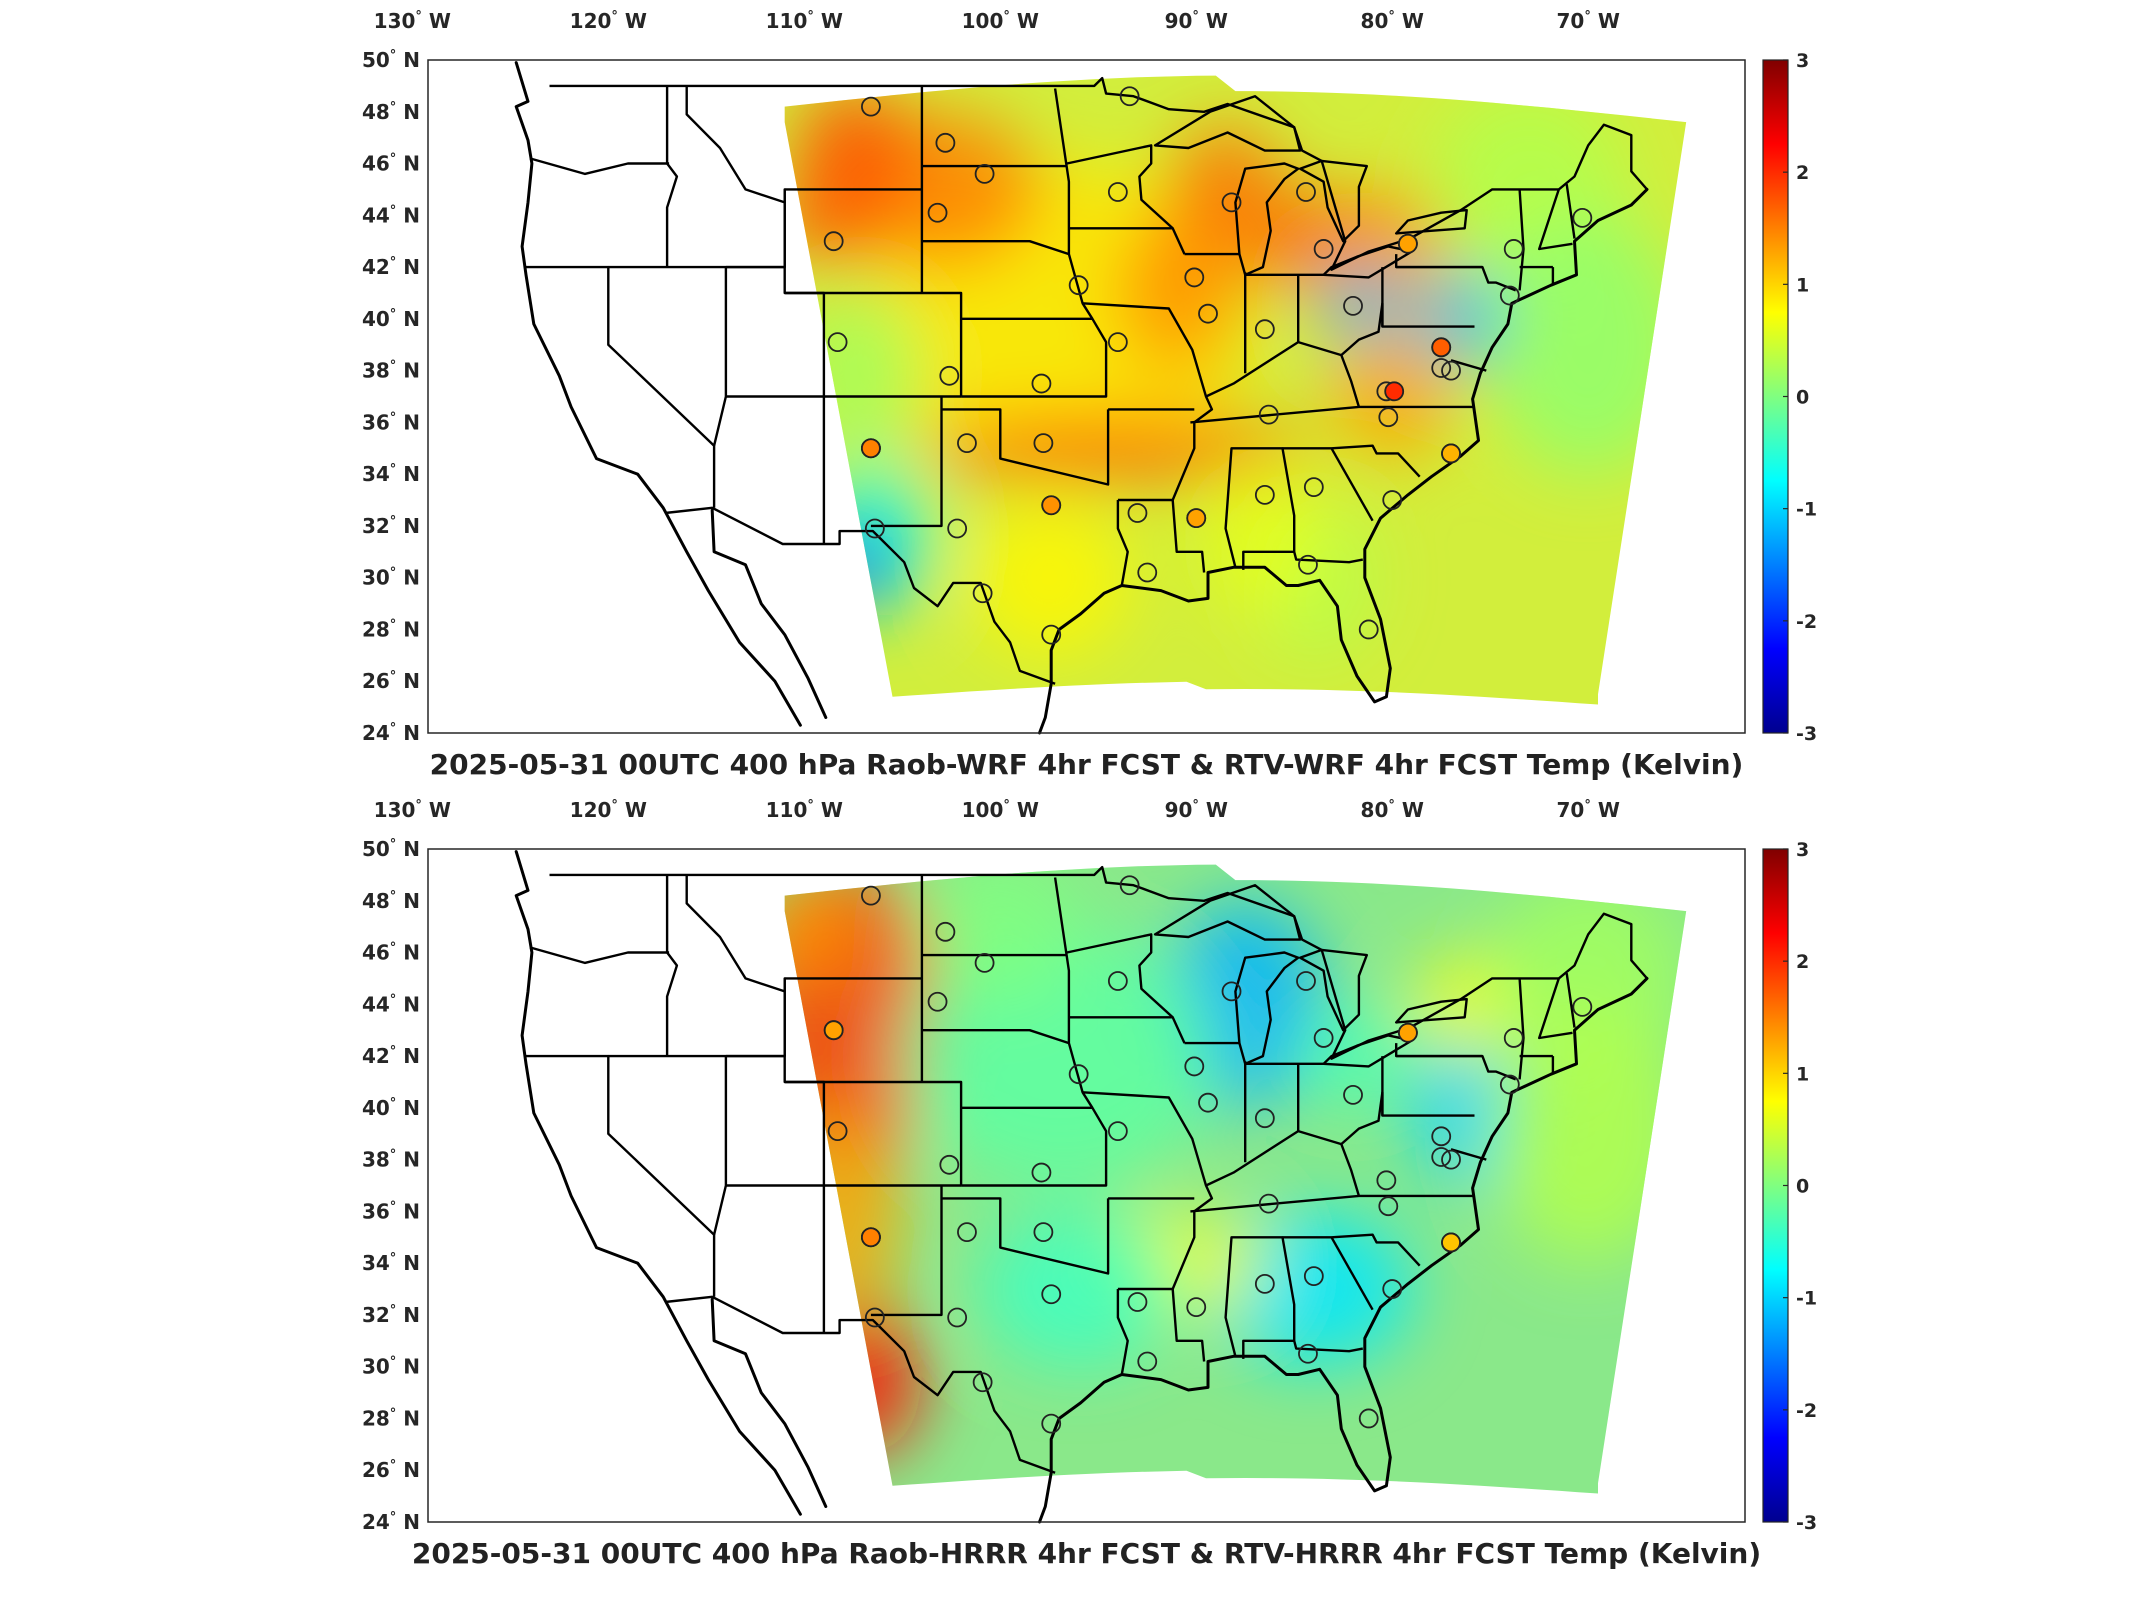 This screenshot has height=1600, width=2133. I want to click on longitude-tick-label: 80° W, so click(1392, 810).